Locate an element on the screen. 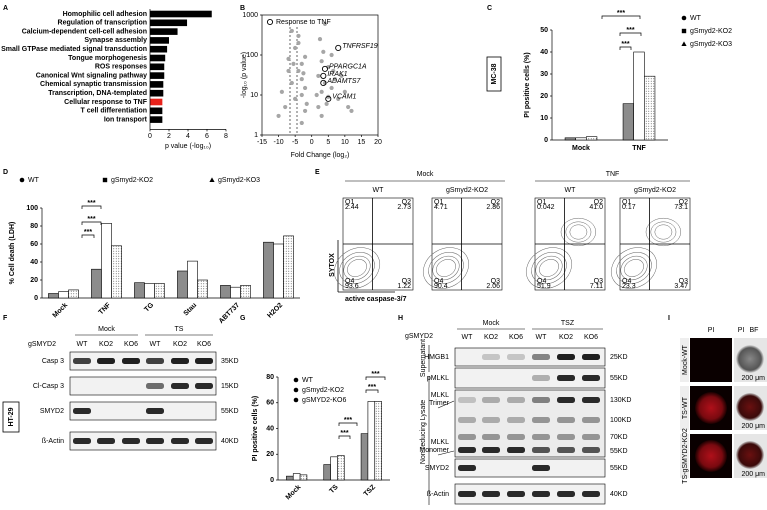  category-label: Synapse assembly is located at coordinates (115, 40).